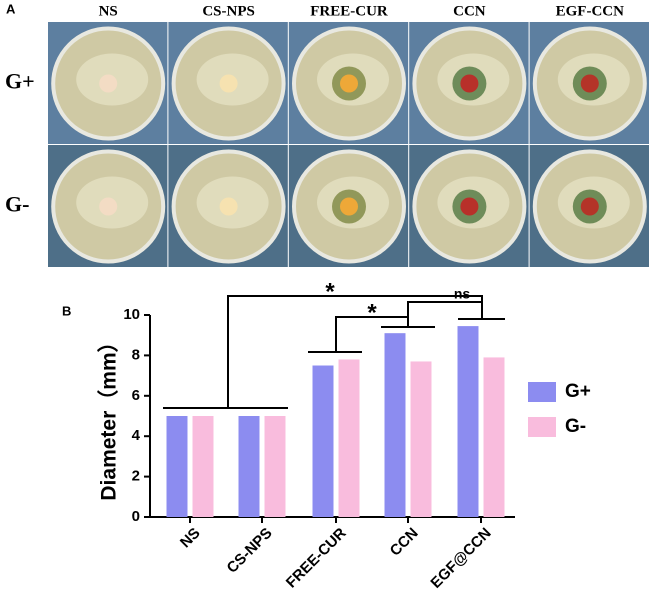  I want to click on x-tick-label: NS, so click(190, 538).